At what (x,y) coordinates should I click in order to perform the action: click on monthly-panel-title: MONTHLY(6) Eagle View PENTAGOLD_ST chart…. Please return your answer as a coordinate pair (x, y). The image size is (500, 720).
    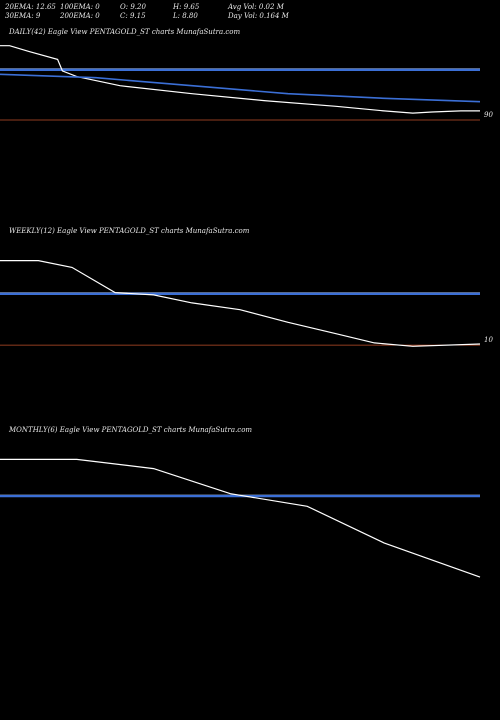
    Looking at the image, I should click on (131, 430).